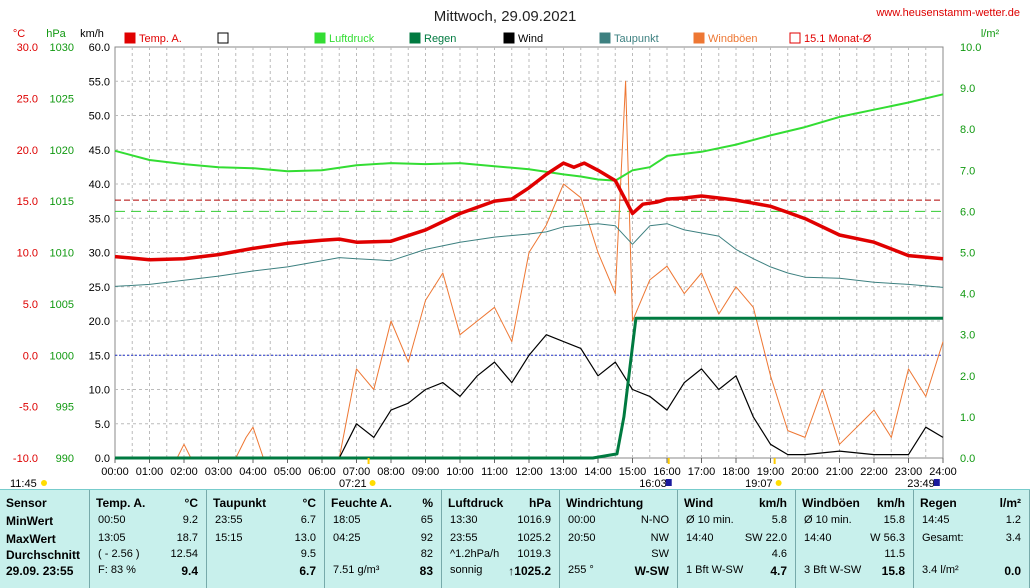 The image size is (1034, 588). What do you see at coordinates (391, 472) in the screenshot?
I see `x-tick-label: 08:00` at bounding box center [391, 472].